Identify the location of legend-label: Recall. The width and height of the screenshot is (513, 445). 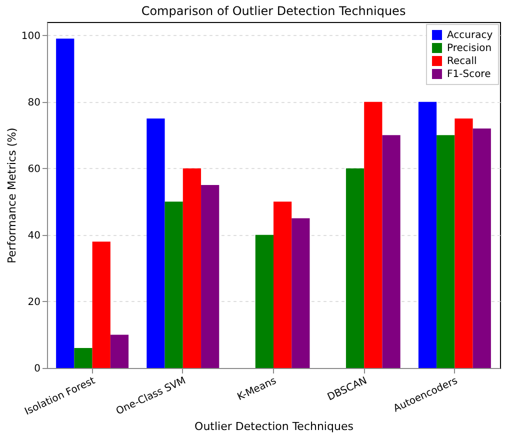
(462, 61).